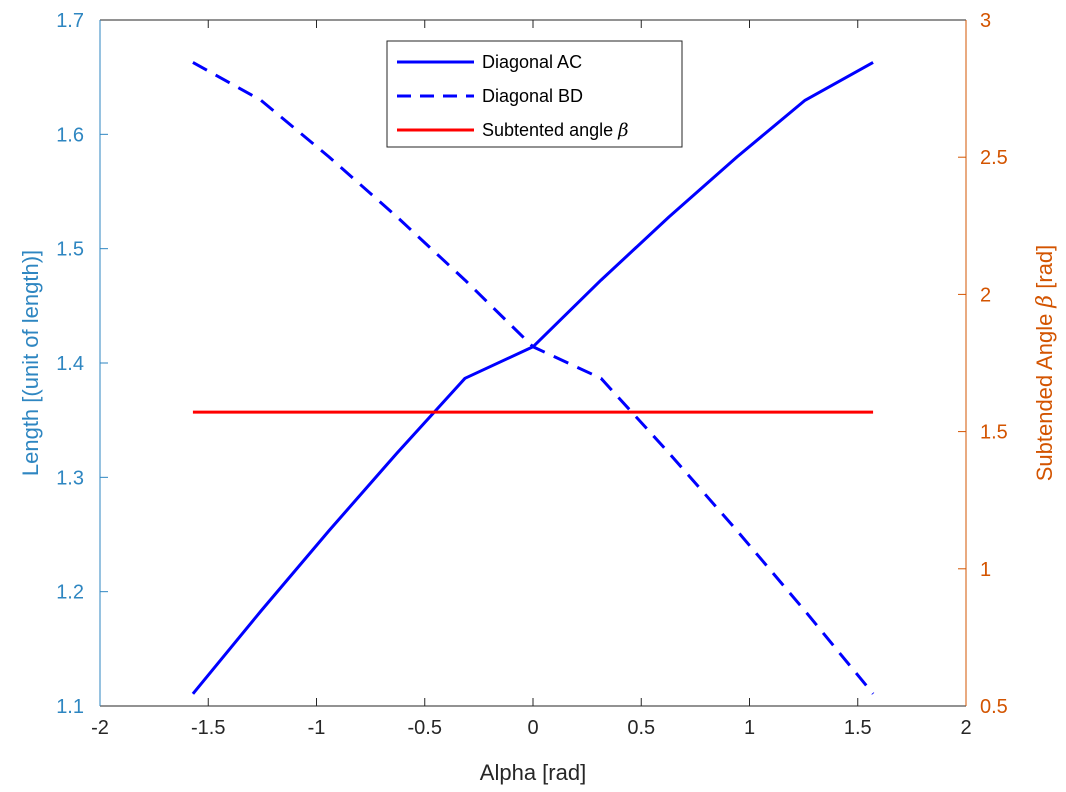 This screenshot has width=1066, height=792. What do you see at coordinates (550, 130) in the screenshot?
I see `legend-label-beta-prefix: Subtented angle` at bounding box center [550, 130].